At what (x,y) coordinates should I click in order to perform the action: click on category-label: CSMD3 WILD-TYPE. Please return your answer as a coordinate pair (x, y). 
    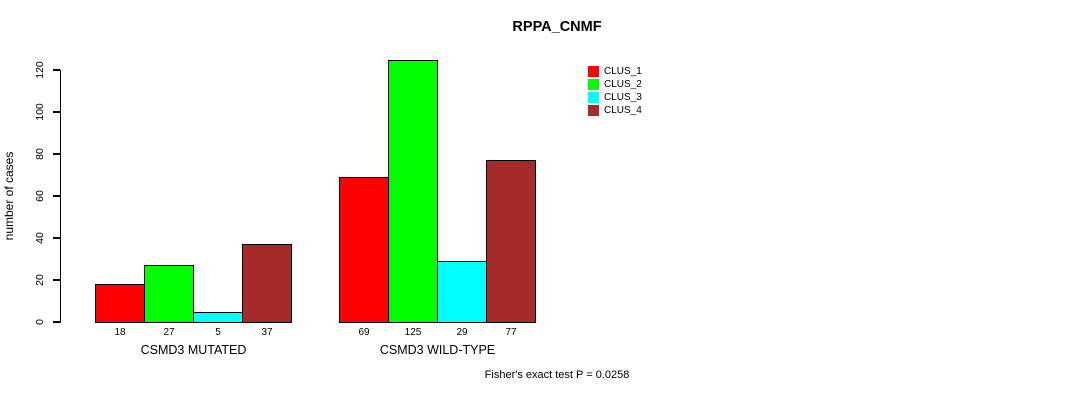
    Looking at the image, I should click on (437, 350).